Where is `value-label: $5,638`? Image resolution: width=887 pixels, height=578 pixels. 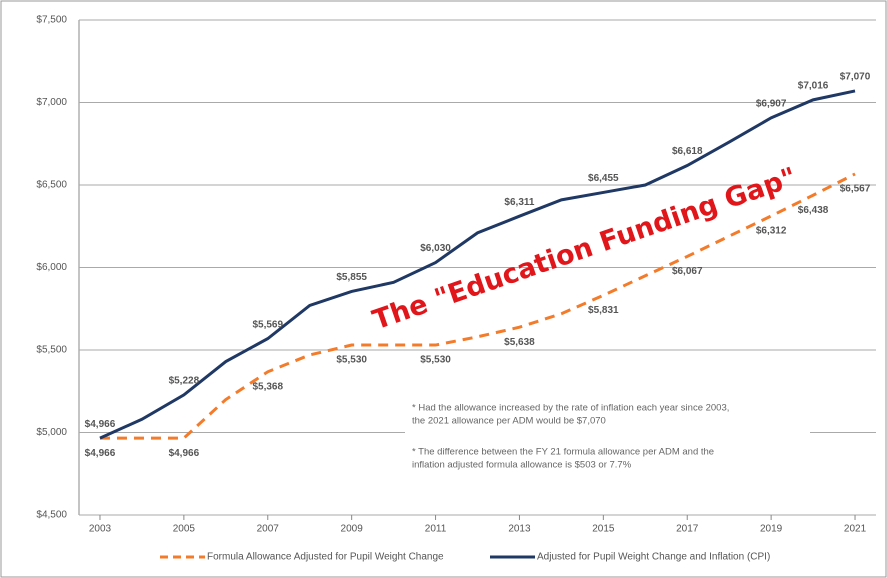 value-label: $5,638 is located at coordinates (519, 342).